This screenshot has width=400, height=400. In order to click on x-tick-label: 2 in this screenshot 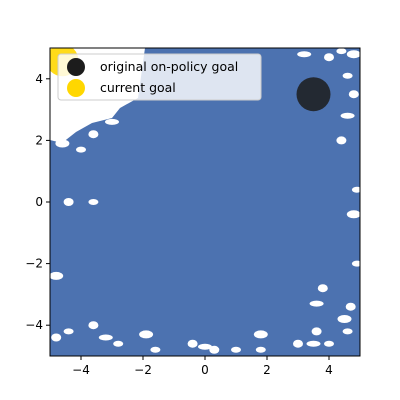, I will do `click(267, 370)`.